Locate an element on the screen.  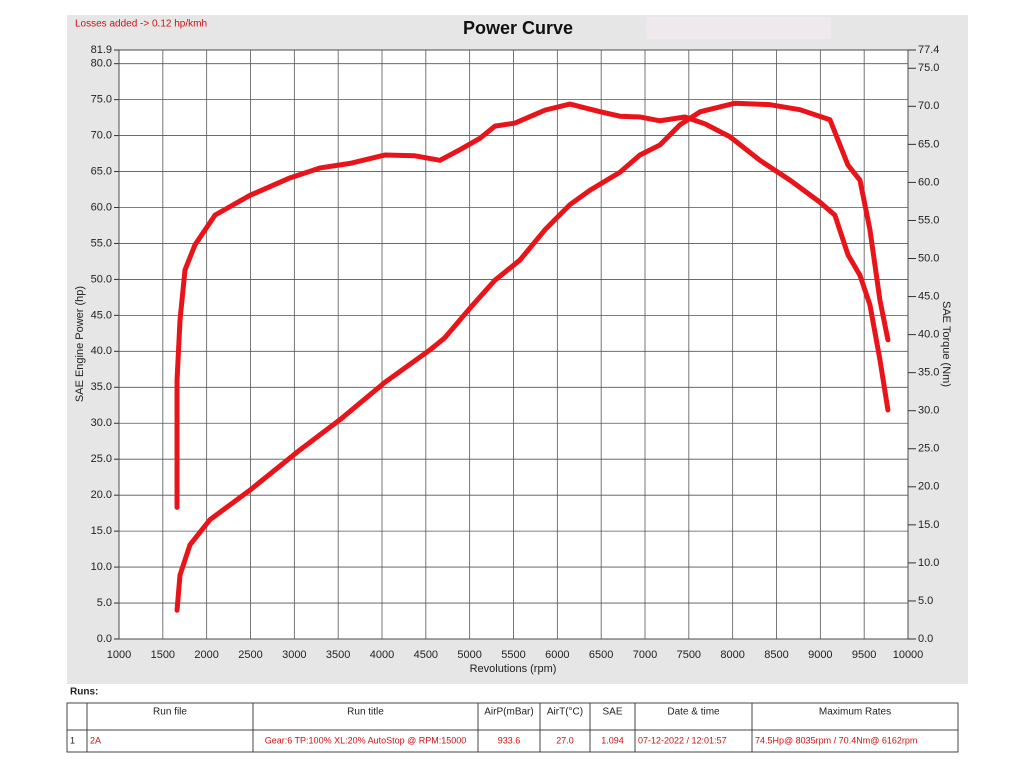
x-tick-label: 6000 is located at coordinates (557, 655).